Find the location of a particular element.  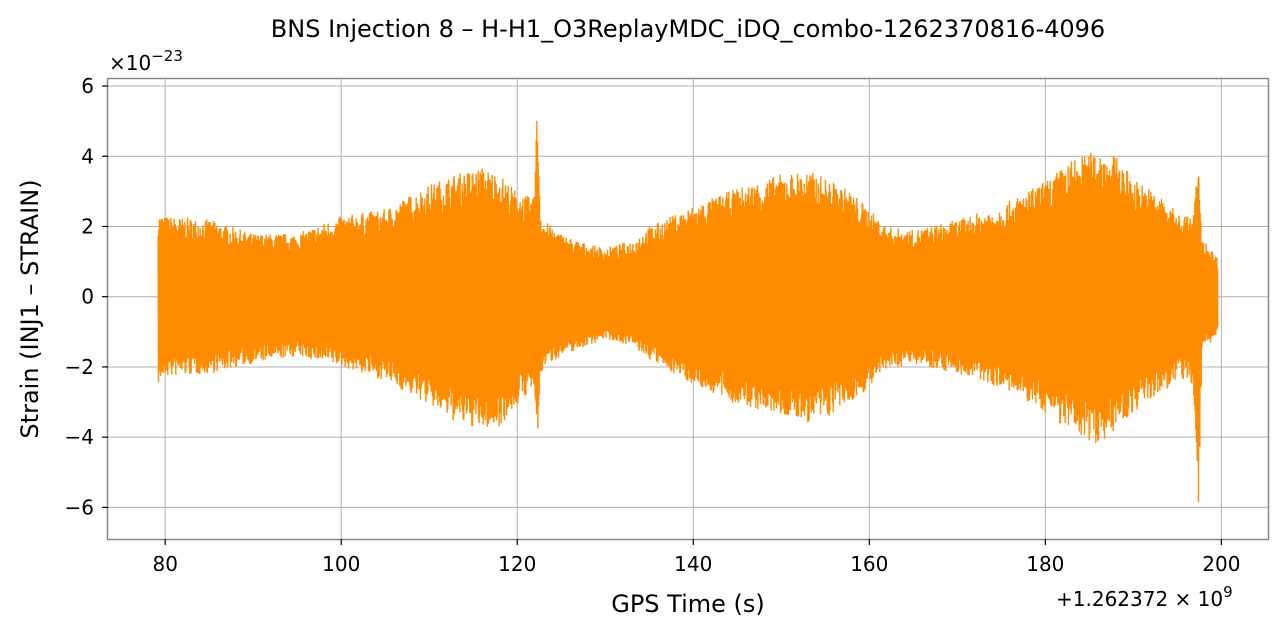

y-tick-label: 4 is located at coordinates (87, 156).